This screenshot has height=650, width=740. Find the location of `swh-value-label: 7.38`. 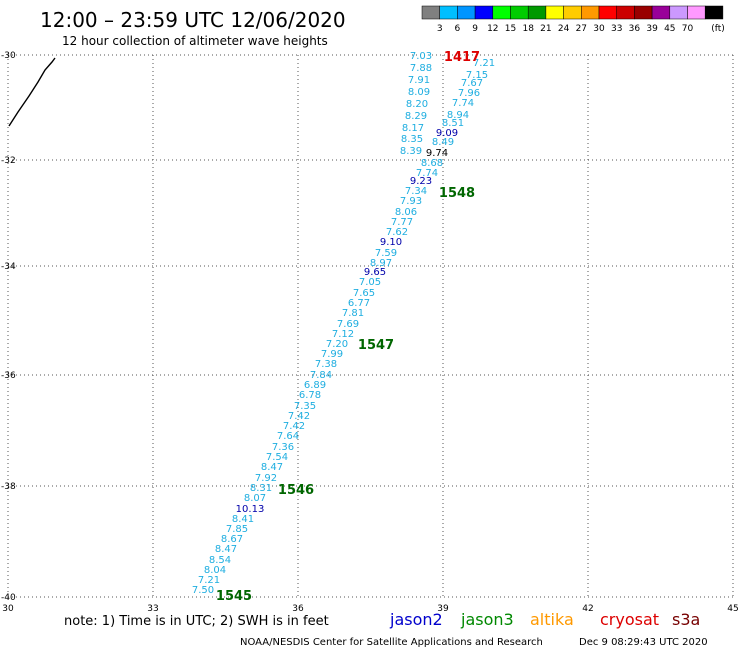

swh-value-label: 7.38 is located at coordinates (326, 364).